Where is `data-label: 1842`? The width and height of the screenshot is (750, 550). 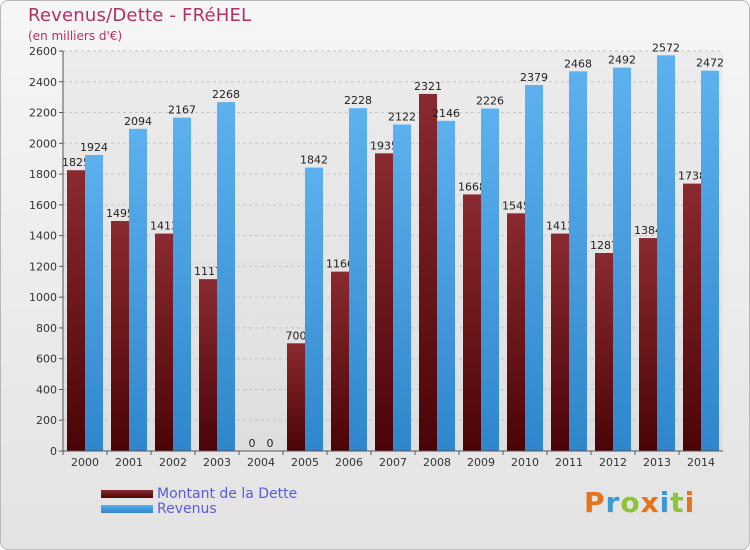
data-label: 1842 is located at coordinates (314, 160).